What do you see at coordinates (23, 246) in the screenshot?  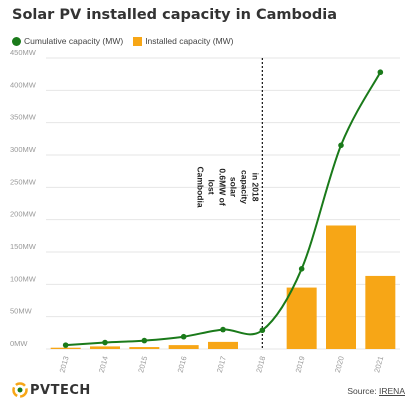 I see `y-tick-label: 150MW` at bounding box center [23, 246].